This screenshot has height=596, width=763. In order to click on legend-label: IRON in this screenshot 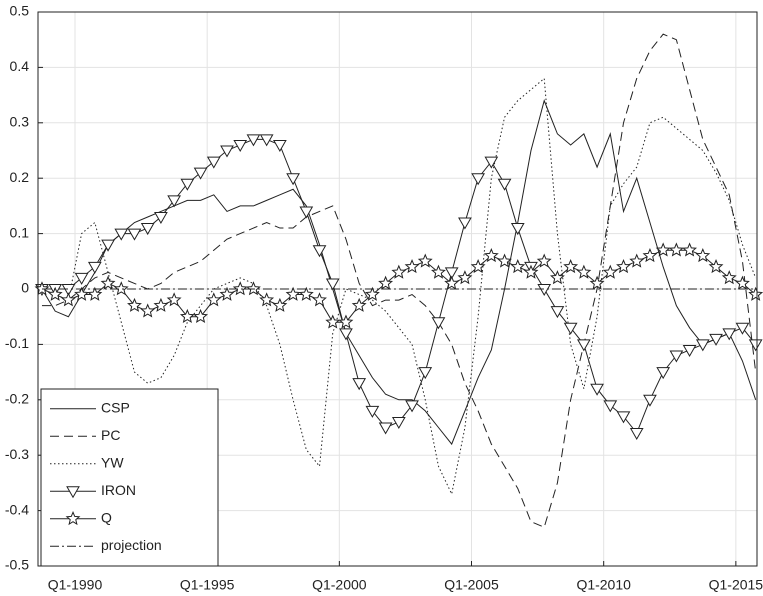, I will do `click(118, 490)`.